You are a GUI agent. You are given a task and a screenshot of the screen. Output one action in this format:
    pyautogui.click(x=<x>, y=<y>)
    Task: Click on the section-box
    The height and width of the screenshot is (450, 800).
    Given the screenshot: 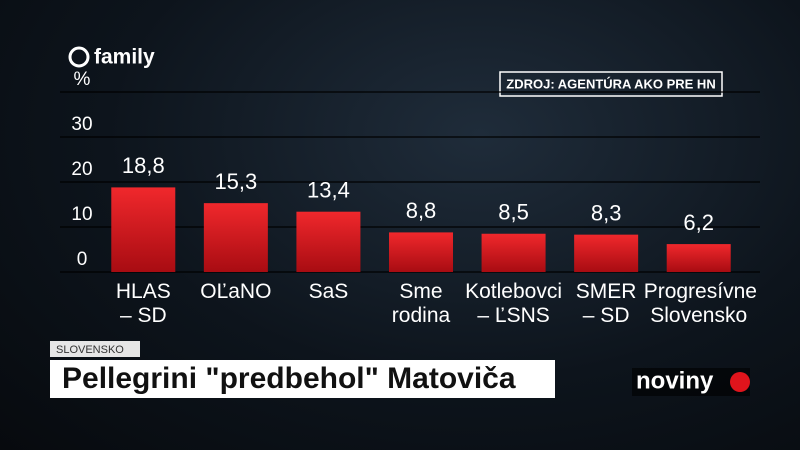 What is the action you would take?
    pyautogui.click(x=95, y=349)
    